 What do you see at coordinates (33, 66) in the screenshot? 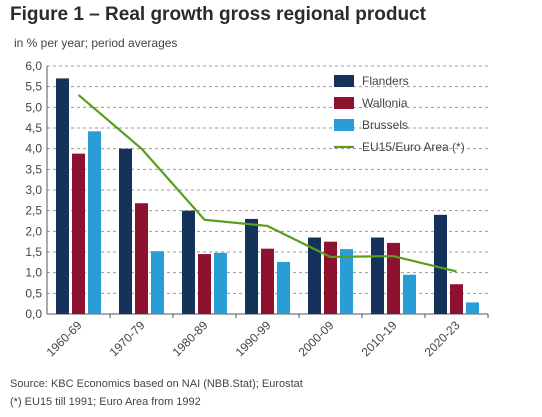
I see `y-tick-label: 6,0` at bounding box center [33, 66].